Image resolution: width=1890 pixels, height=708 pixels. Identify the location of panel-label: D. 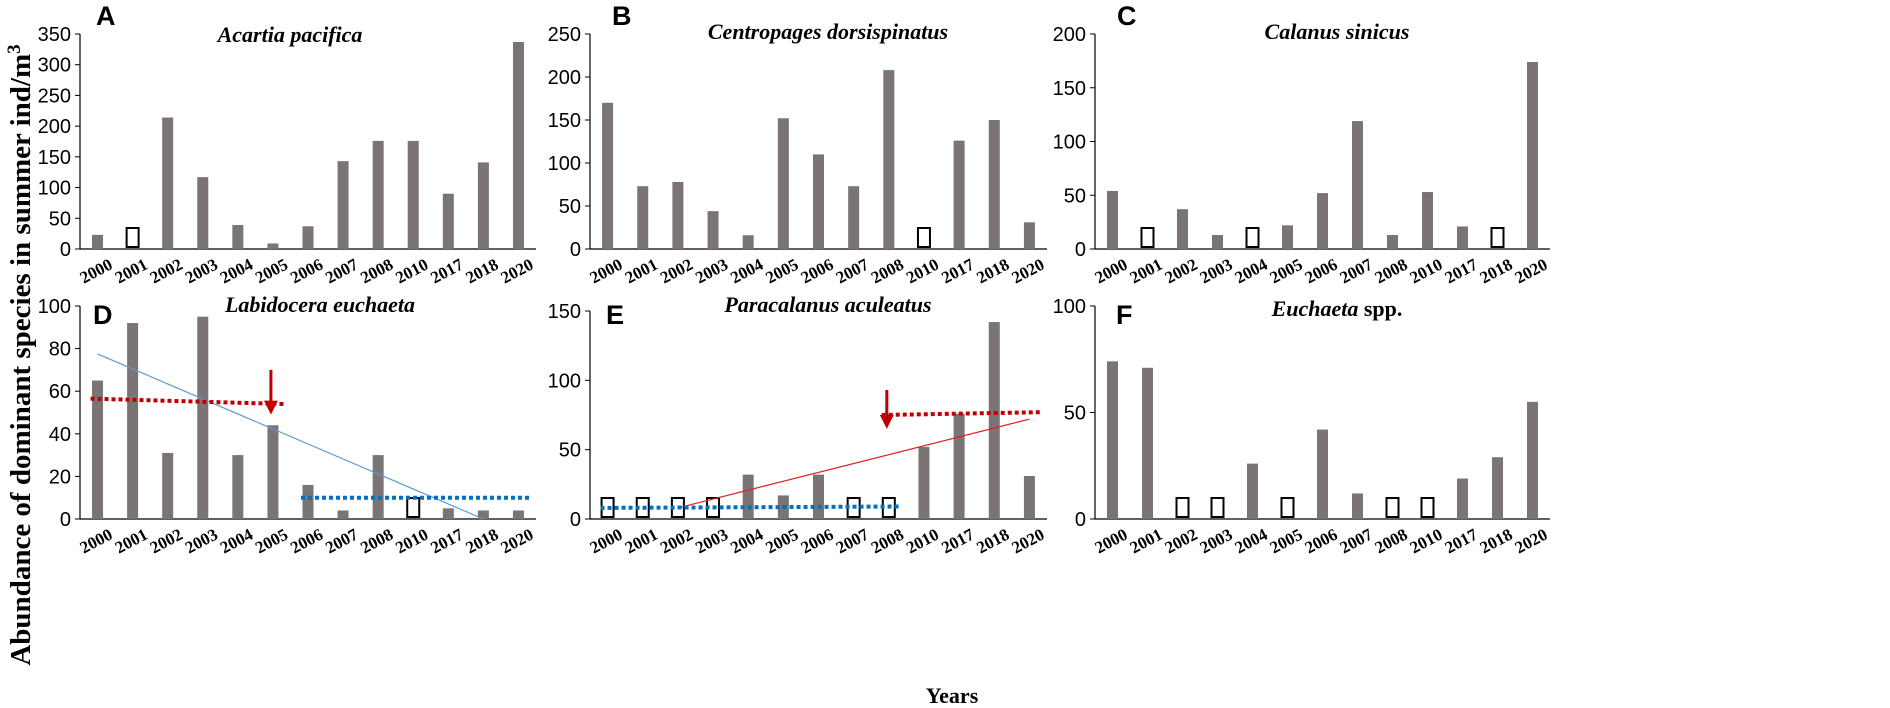
(103, 315).